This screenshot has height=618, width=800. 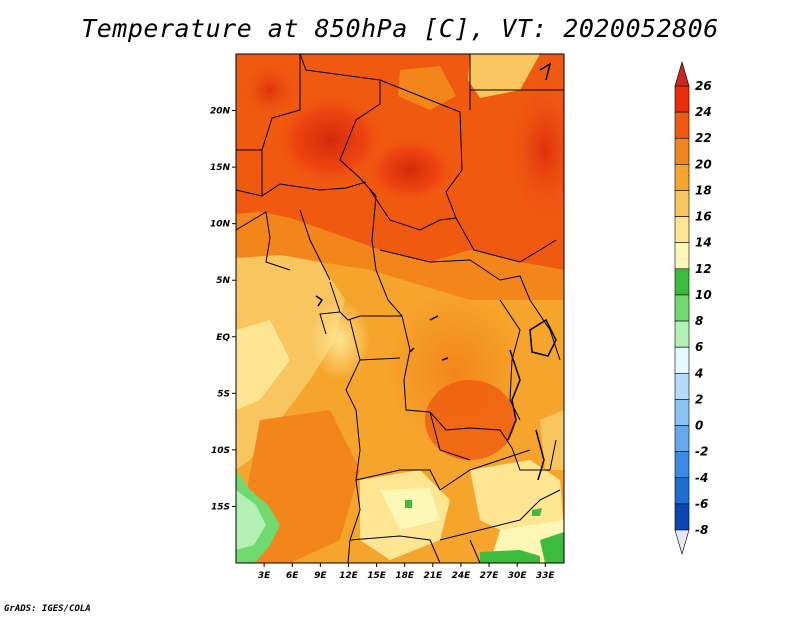 I want to click on colorbar-label: 20, so click(x=703, y=164).